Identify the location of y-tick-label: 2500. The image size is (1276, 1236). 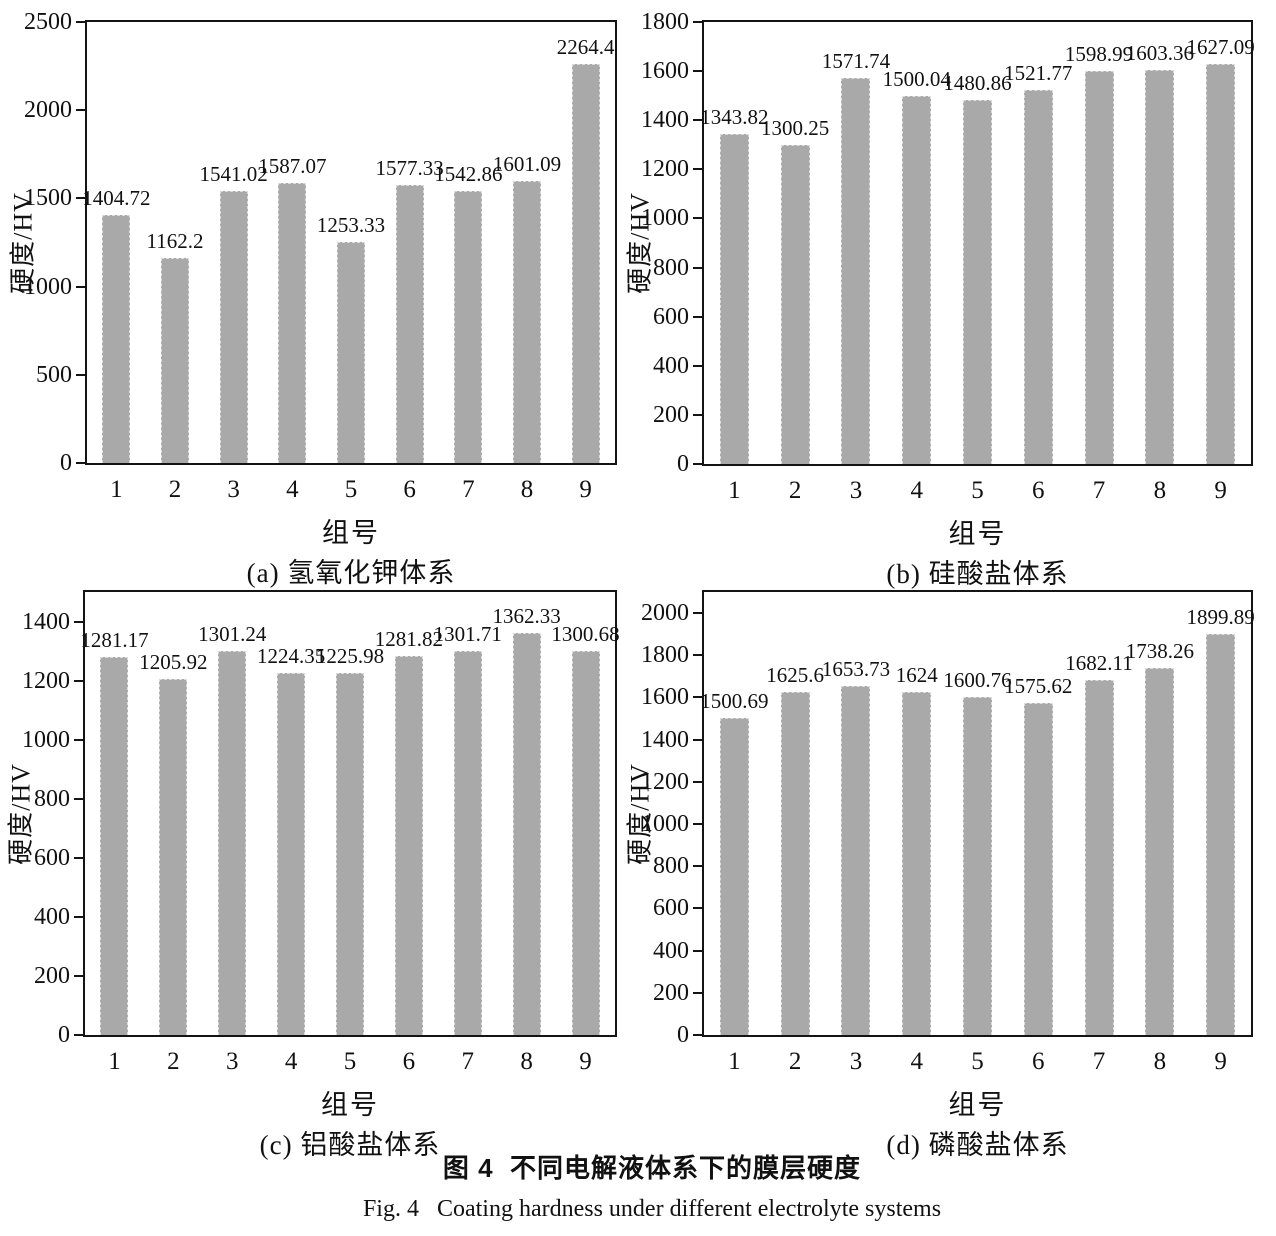
(48, 22).